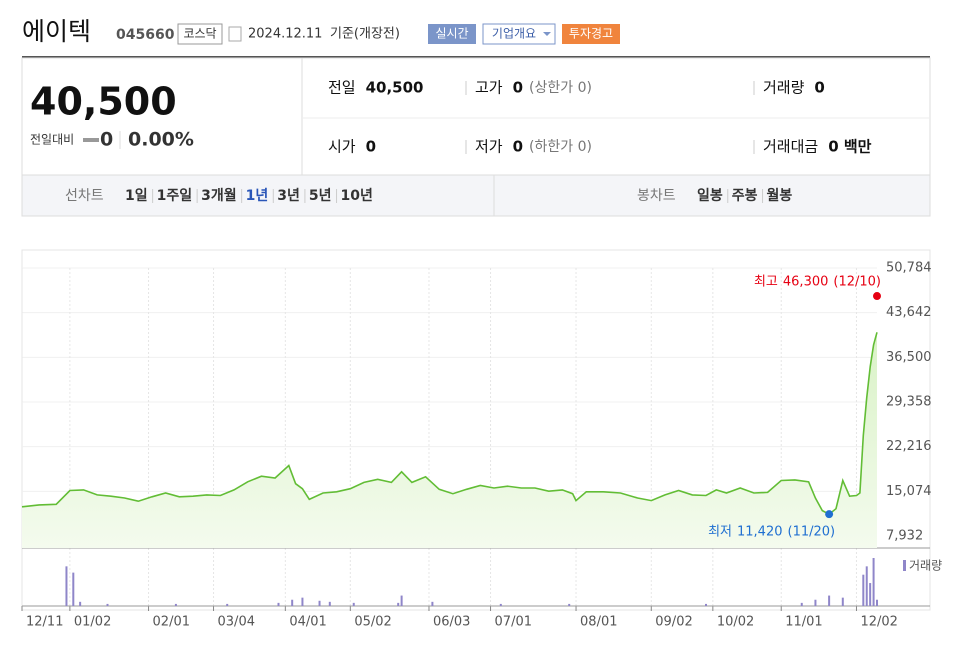 The image size is (958, 646). I want to click on header-rule, so click(476, 57).